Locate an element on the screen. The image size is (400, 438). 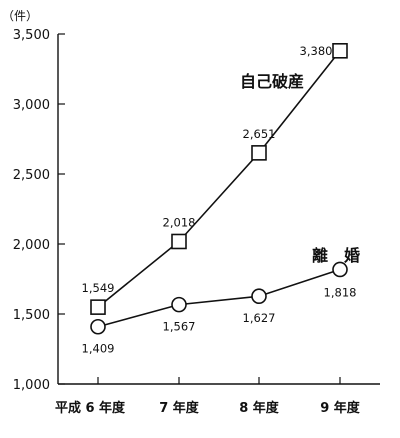
divorce-value-label: 1,818 is located at coordinates (340, 292).